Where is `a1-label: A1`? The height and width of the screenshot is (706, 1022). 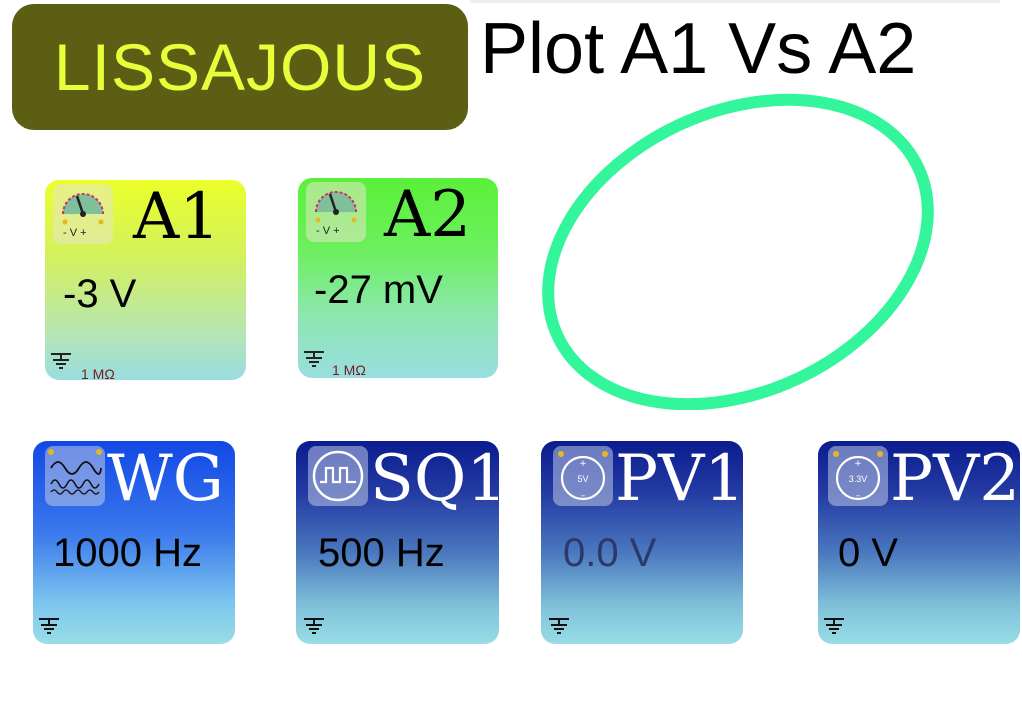
a1-label: A1 is located at coordinates (176, 217).